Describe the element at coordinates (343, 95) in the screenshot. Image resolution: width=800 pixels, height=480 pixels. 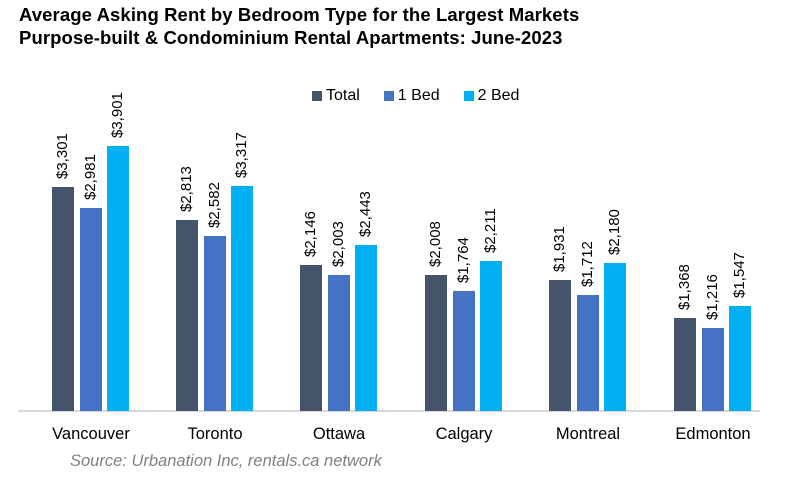
I see `legend-label: Total` at that location.